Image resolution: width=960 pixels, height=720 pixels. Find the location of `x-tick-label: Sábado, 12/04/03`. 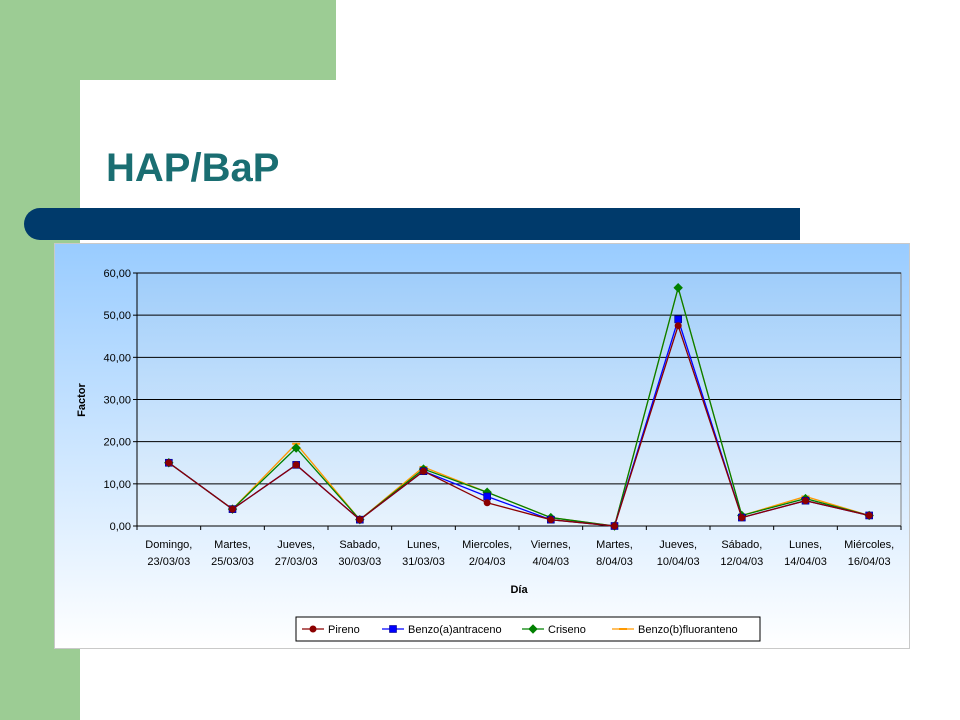

x-tick-label: Sábado, 12/04/03 is located at coordinates (741, 553).